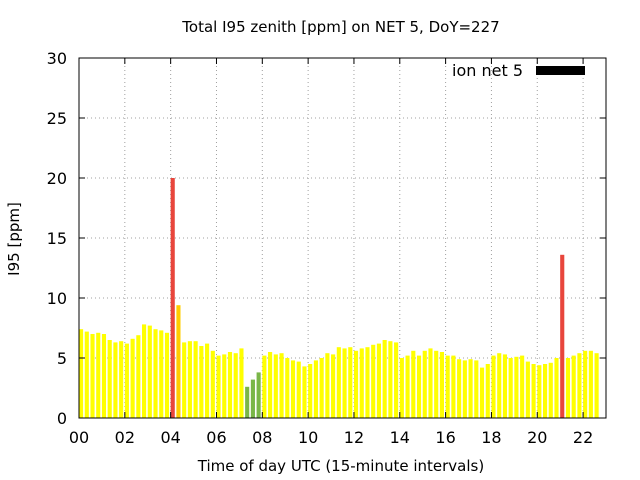 This screenshot has width=640, height=480. Describe the element at coordinates (57, 118) in the screenshot. I see `y-tick-label: 25` at that location.